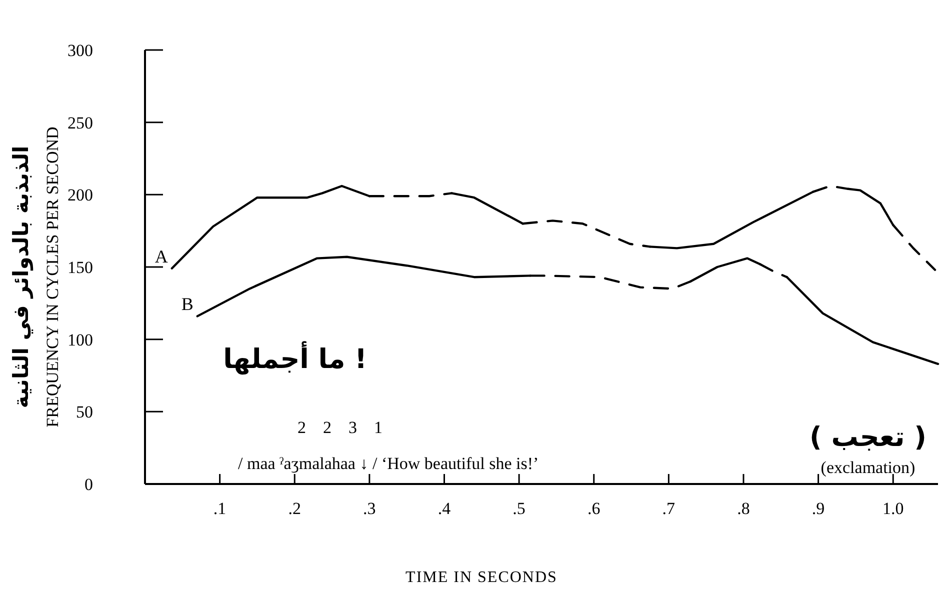 The image size is (941, 595). Describe the element at coordinates (84, 412) in the screenshot. I see `y-tick-label: 50` at that location.